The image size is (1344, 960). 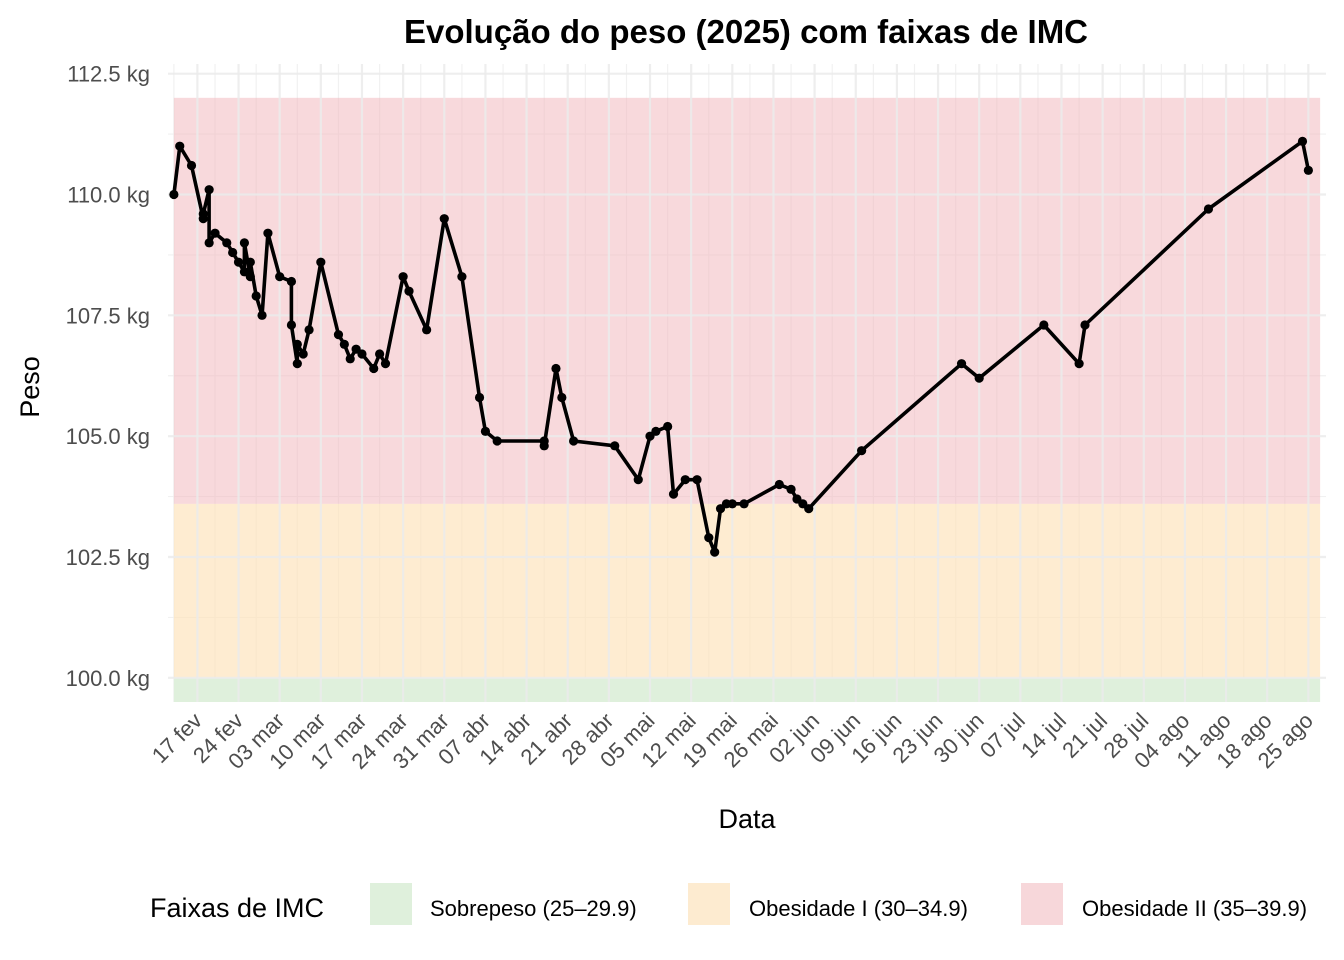 I want to click on legend-label: Sobrepeso (25–29.9), so click(x=533, y=908).